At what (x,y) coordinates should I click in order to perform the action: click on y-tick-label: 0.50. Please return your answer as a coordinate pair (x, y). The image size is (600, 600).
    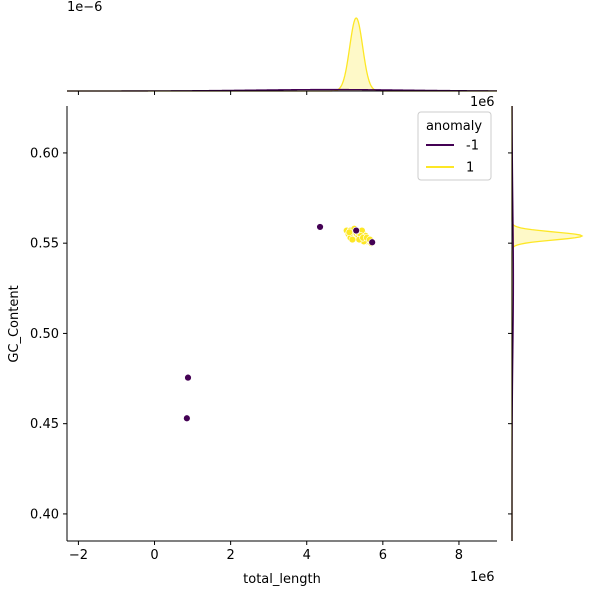
    Looking at the image, I should click on (44, 334).